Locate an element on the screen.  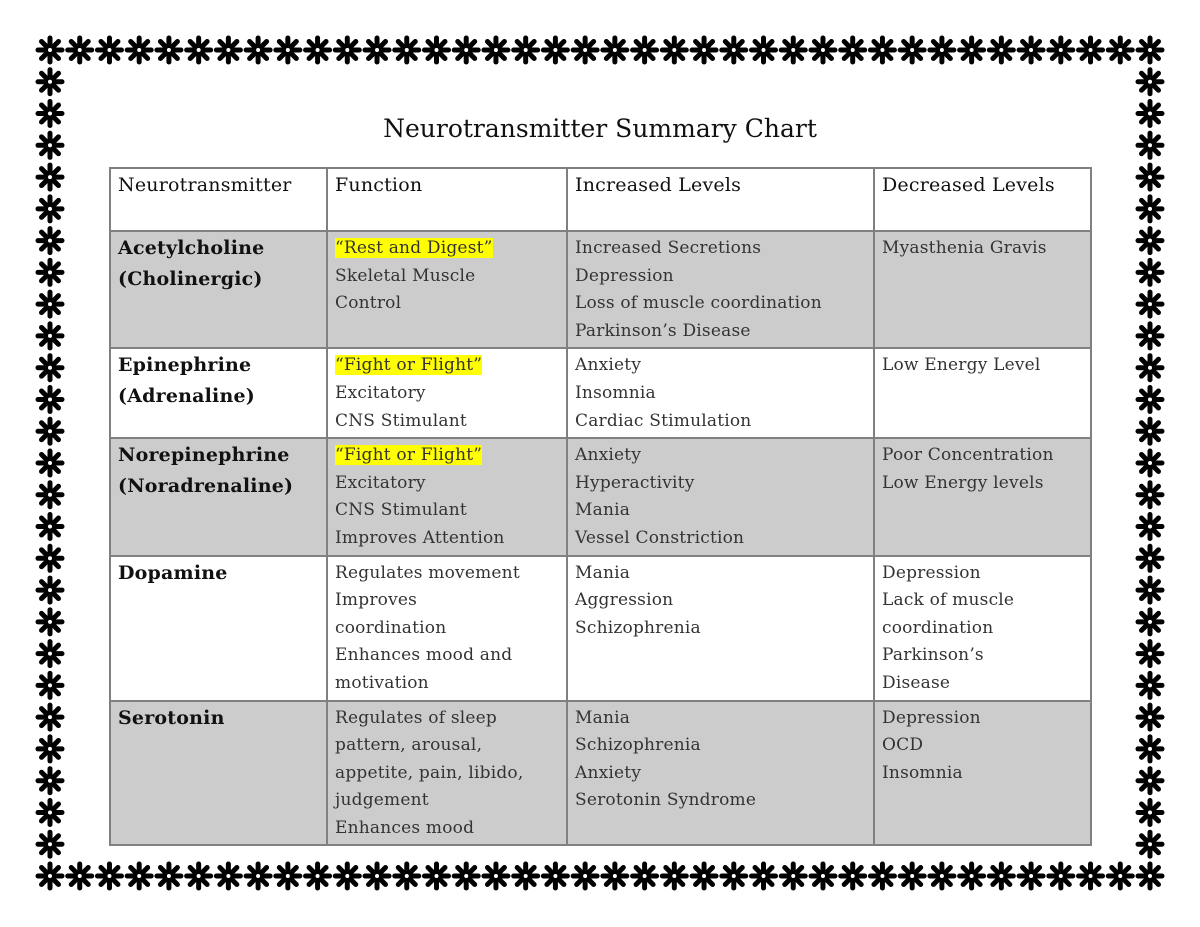
increased-line: Vessel Constriction is located at coordinates (660, 537).